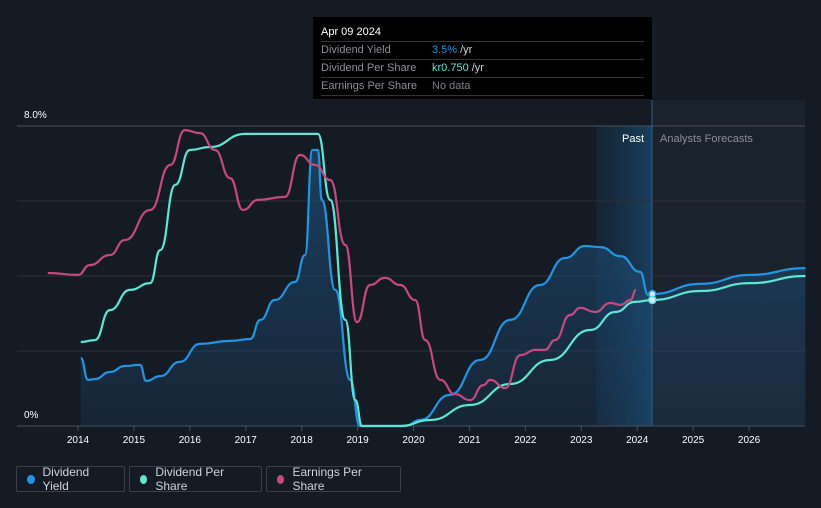  Describe the element at coordinates (451, 86) in the screenshot. I see `tooltip-value: No data` at that location.